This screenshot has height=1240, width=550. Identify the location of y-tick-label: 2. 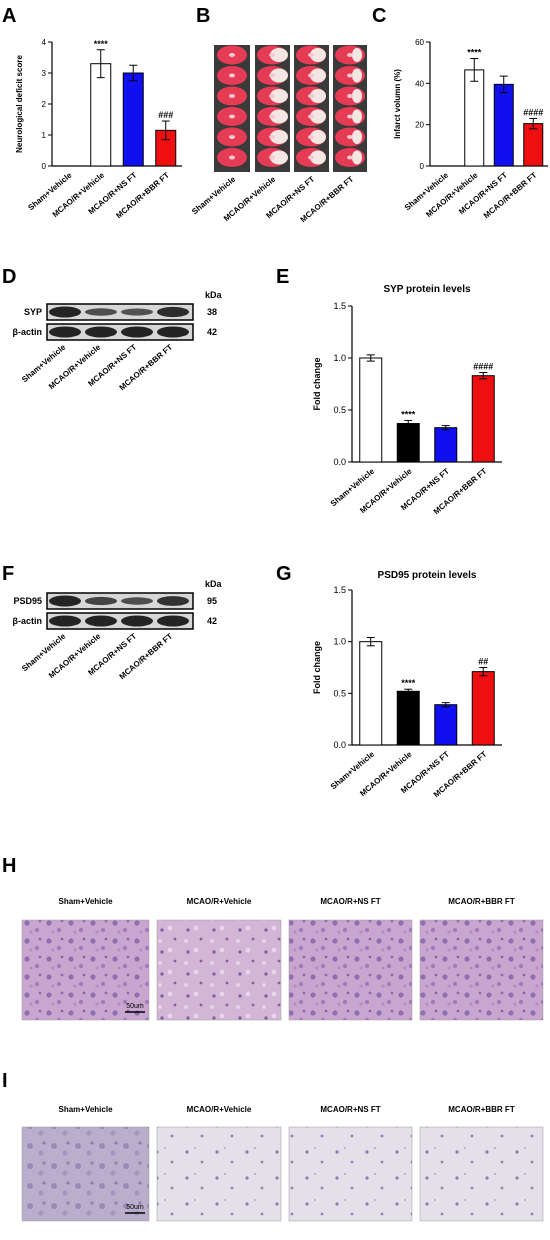
(44, 104).